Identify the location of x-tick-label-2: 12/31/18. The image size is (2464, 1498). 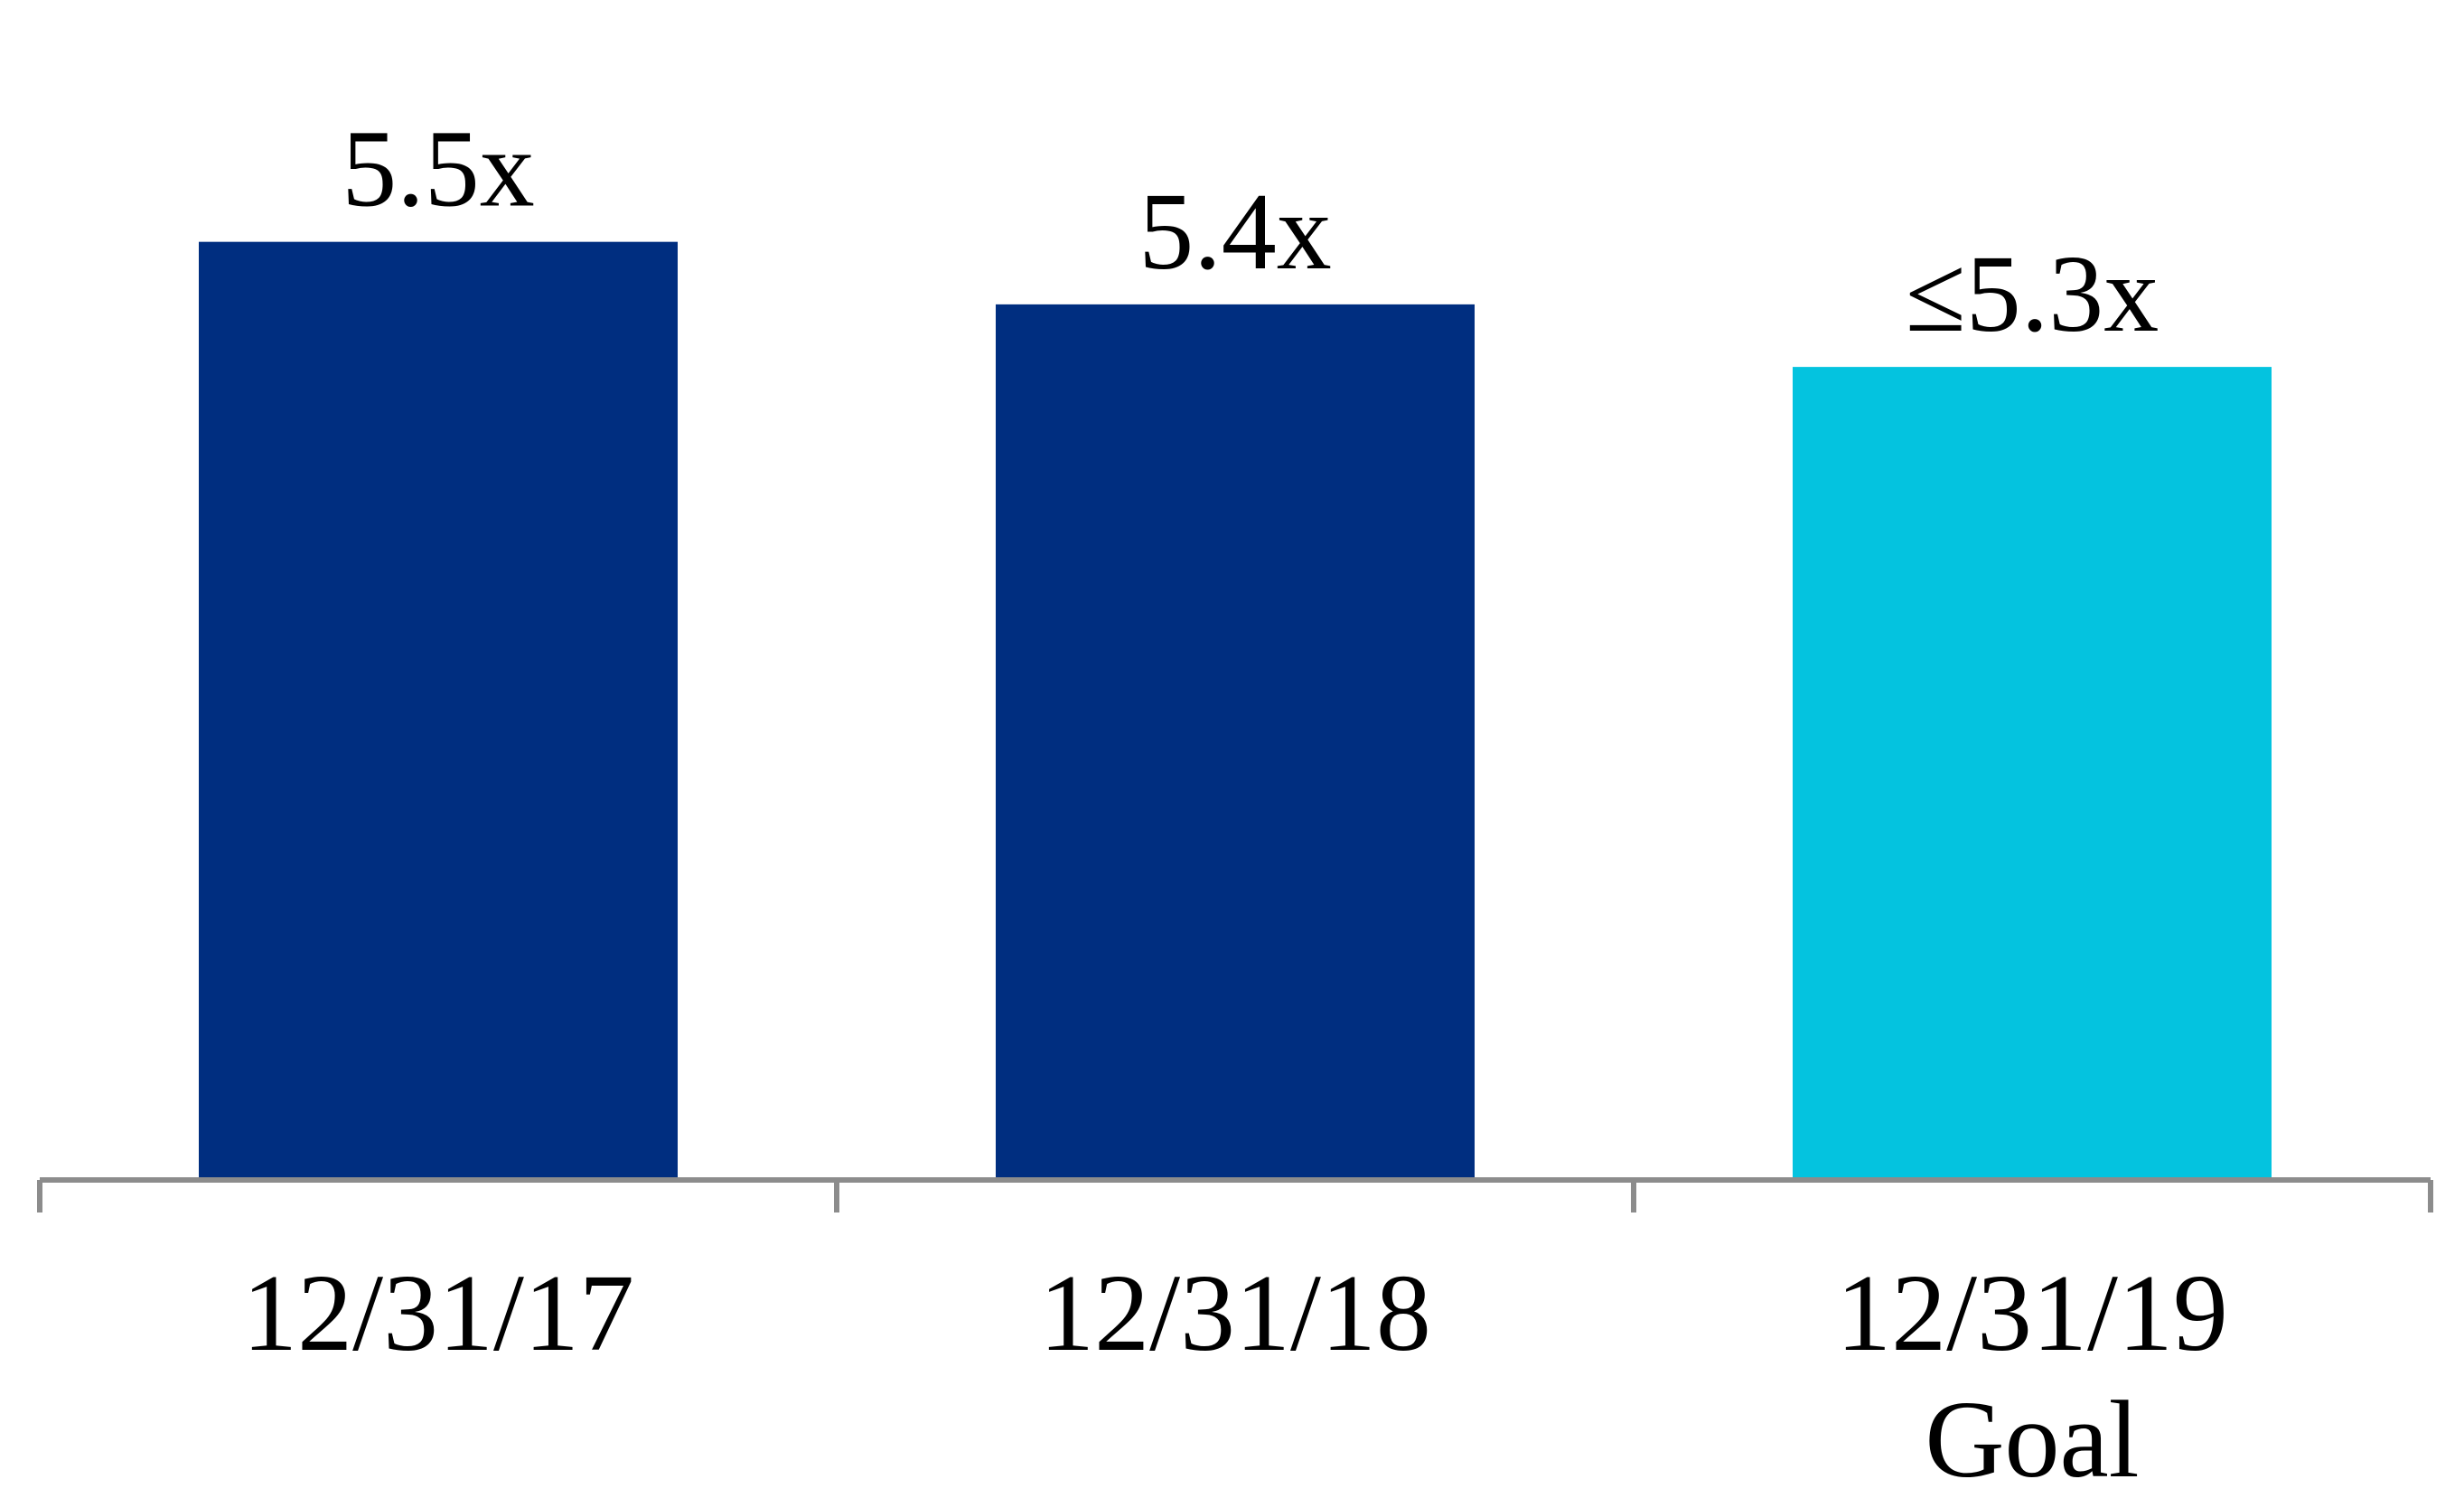
(1235, 1313).